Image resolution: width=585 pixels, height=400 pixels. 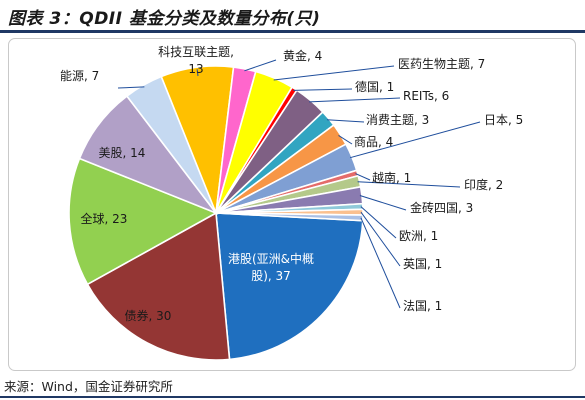 I want to click on title-rule, so click(x=292, y=31).